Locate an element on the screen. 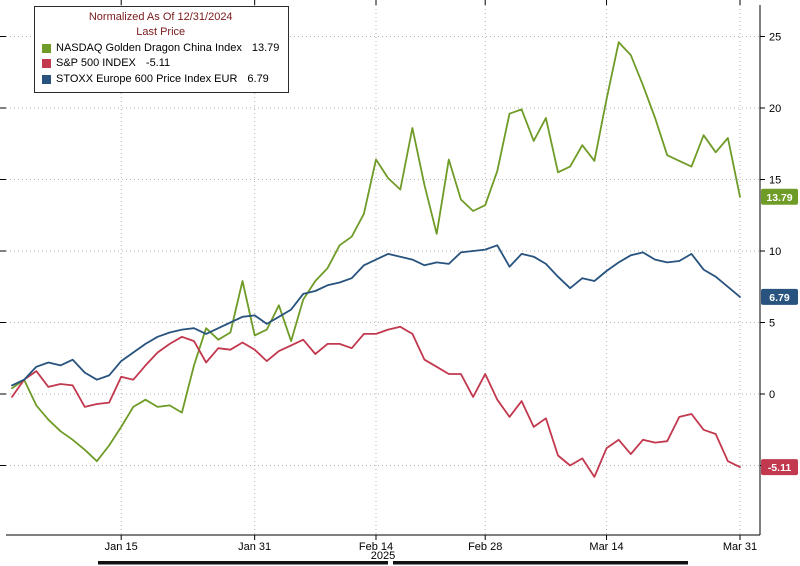 The width and height of the screenshot is (800, 566). legend-value: -5.11 is located at coordinates (158, 63).